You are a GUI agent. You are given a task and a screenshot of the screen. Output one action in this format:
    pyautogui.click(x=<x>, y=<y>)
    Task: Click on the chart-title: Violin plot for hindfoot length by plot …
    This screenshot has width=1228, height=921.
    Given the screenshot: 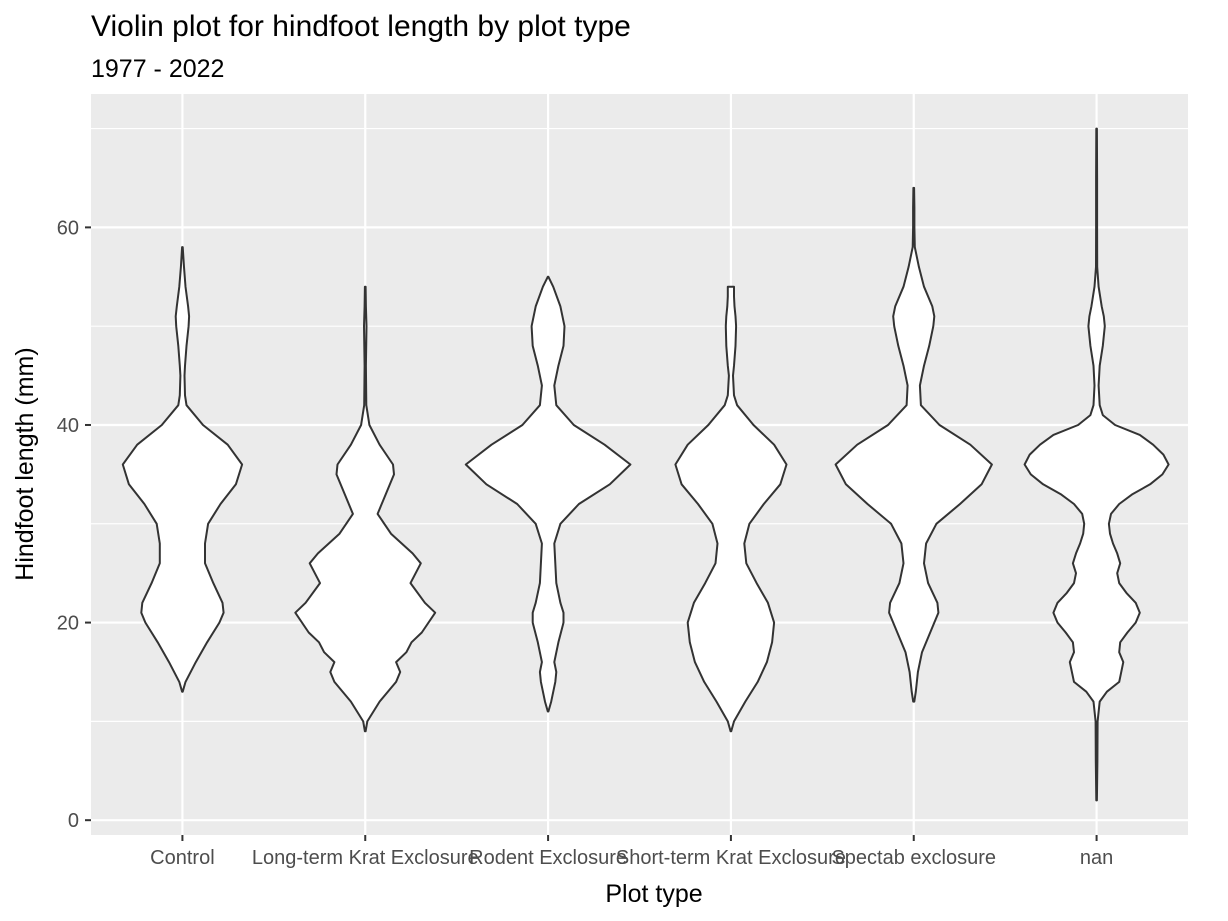 What is the action you would take?
    pyautogui.click(x=361, y=26)
    